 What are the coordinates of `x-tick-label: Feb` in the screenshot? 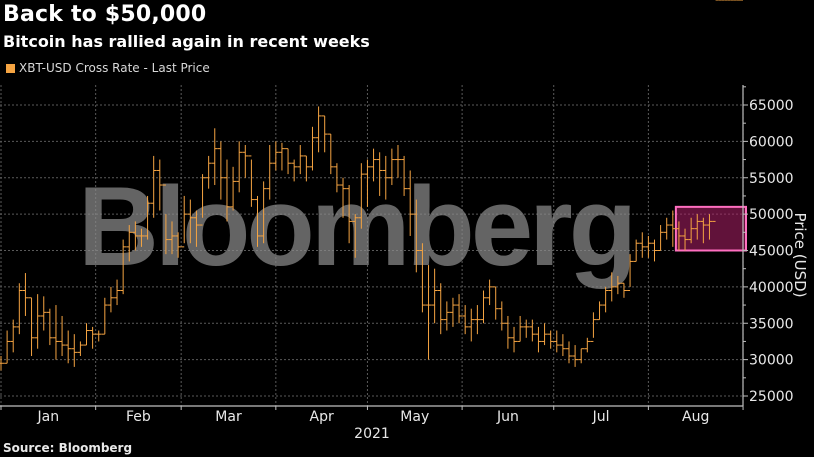 It's located at (138, 417).